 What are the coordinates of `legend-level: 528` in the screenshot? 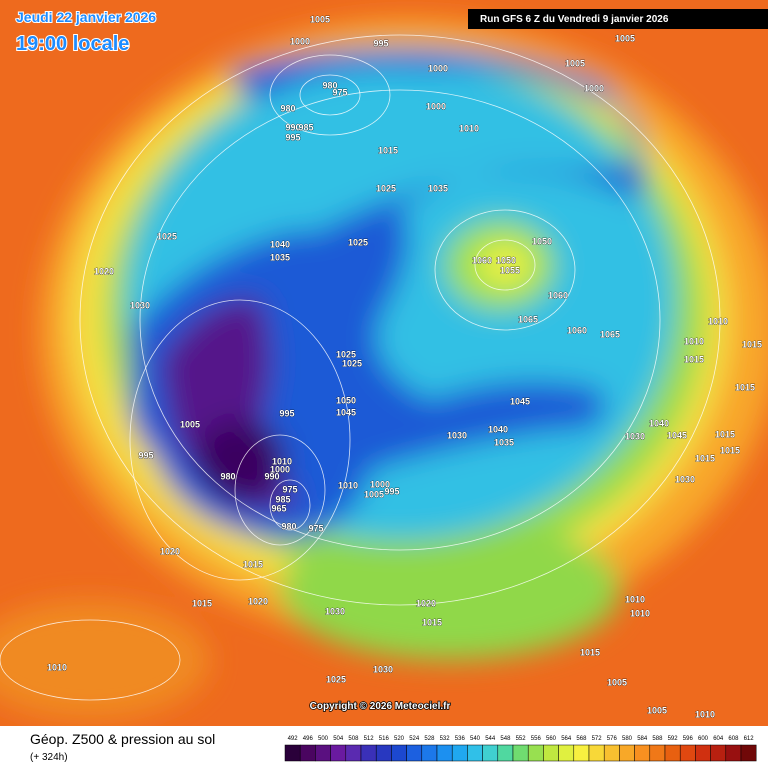 It's located at (429, 739).